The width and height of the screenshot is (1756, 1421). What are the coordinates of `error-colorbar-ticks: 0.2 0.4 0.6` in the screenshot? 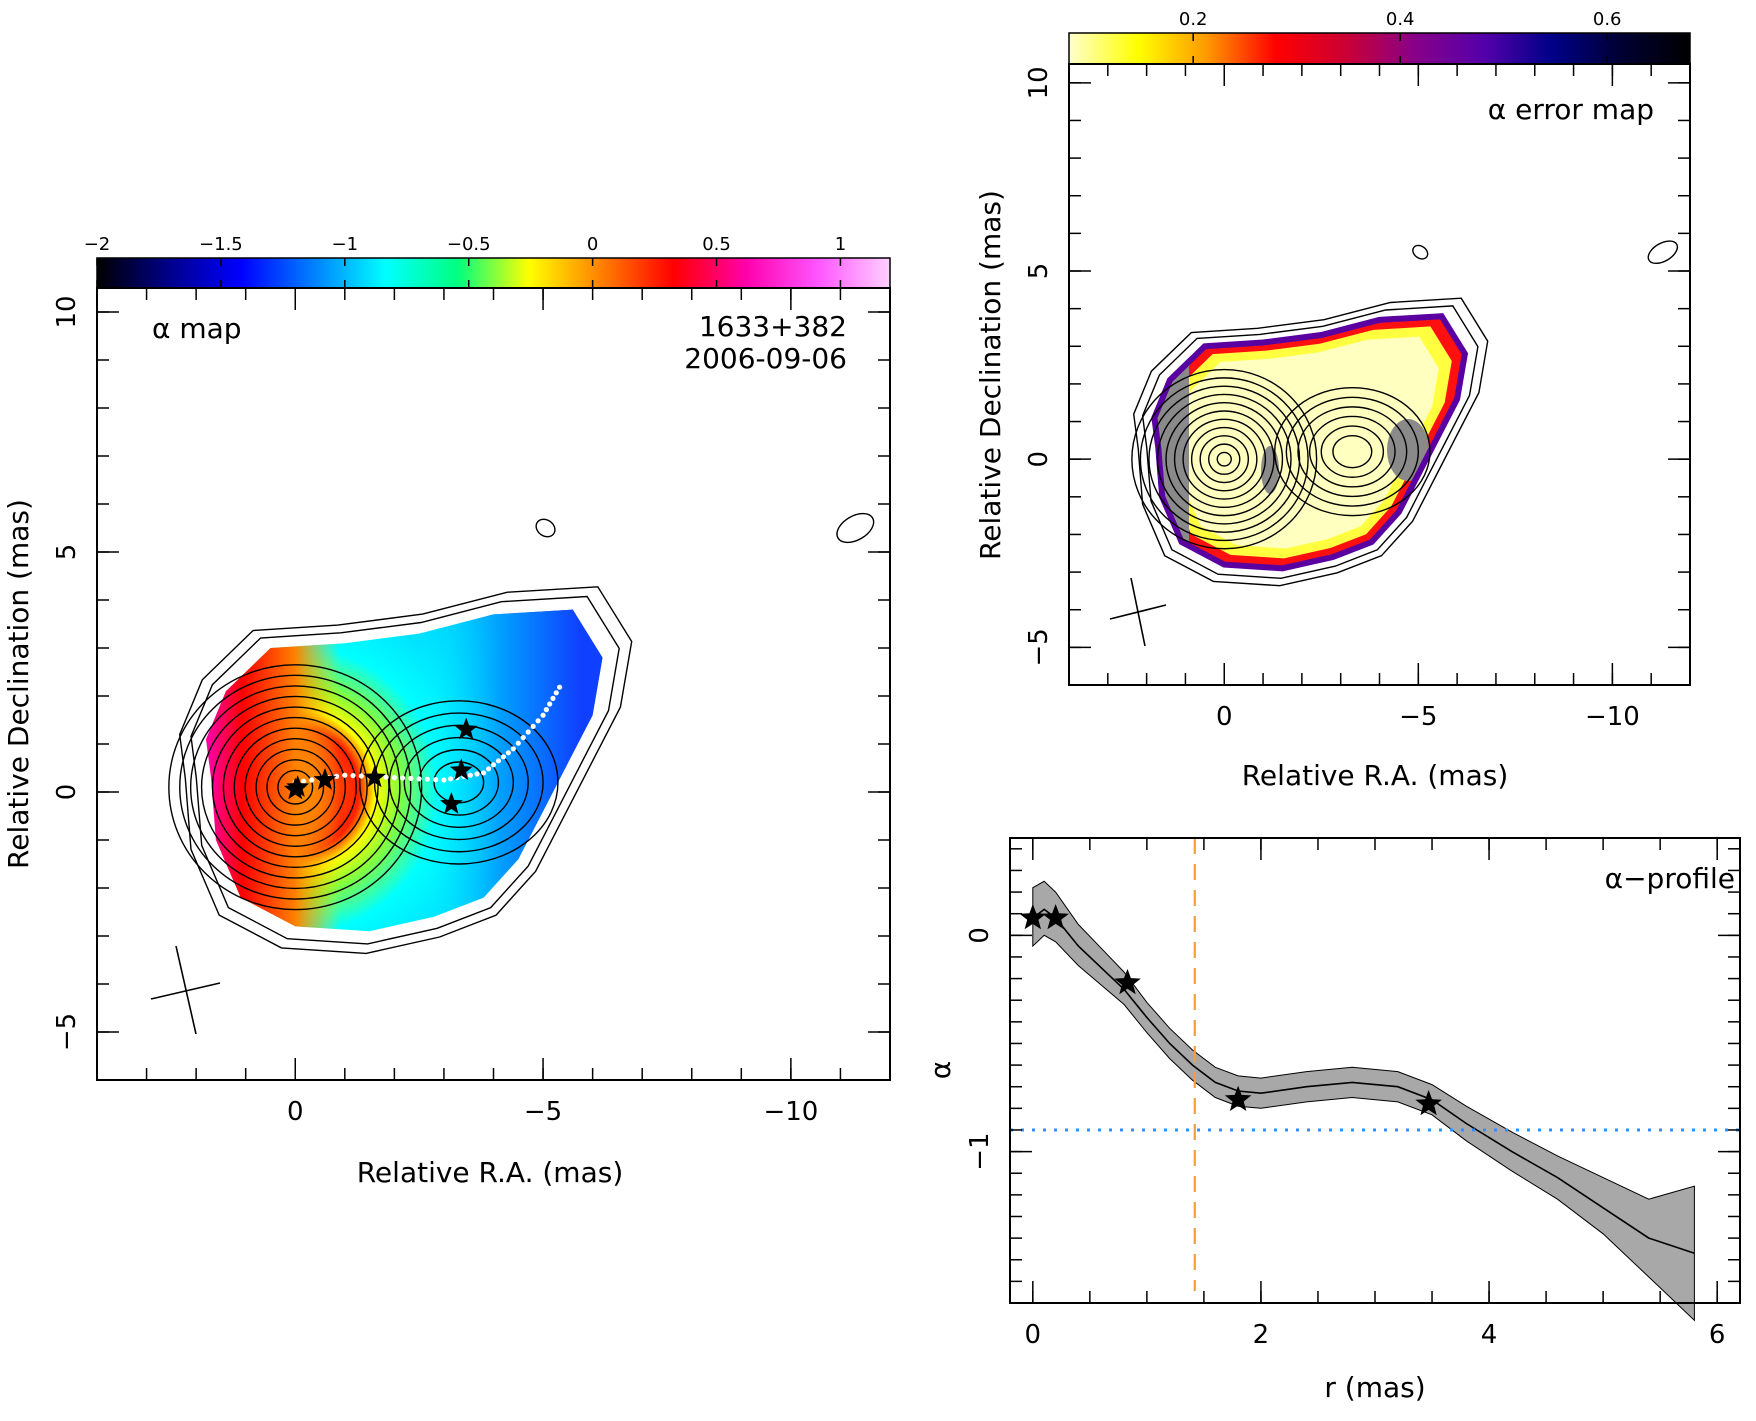 It's located at (1400, 36).